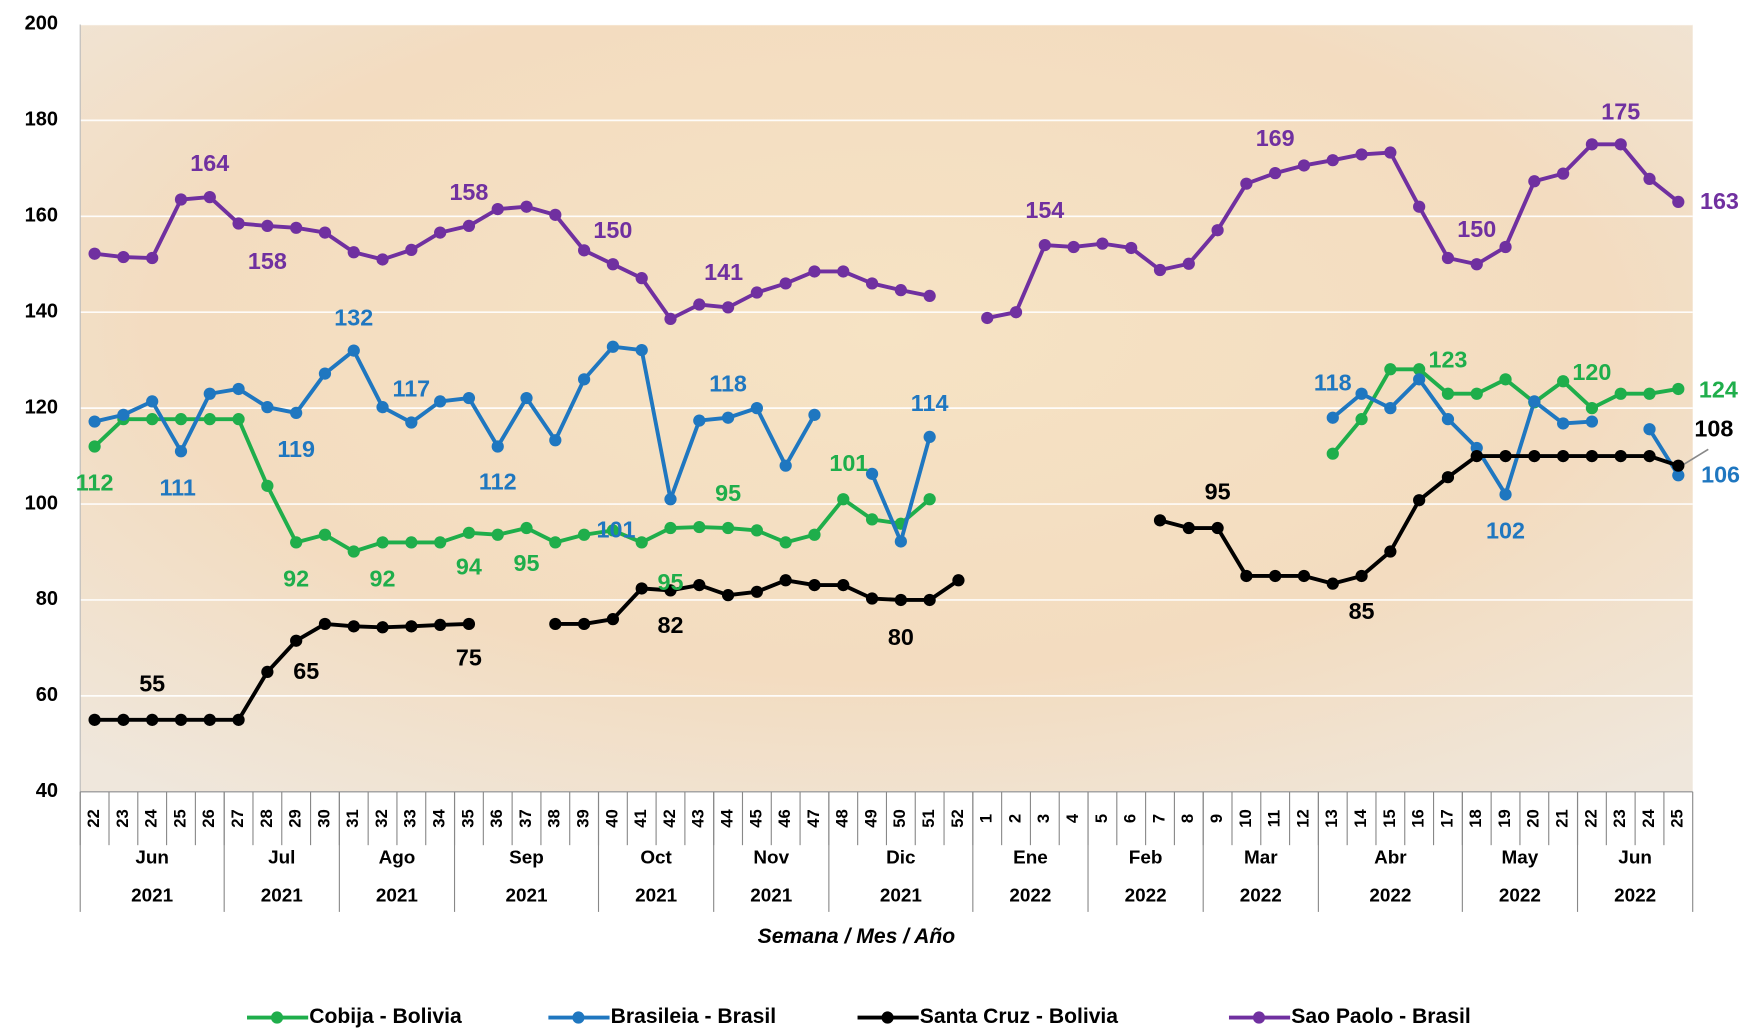 Image resolution: width=1744 pixels, height=1032 pixels. What do you see at coordinates (496, 818) in the screenshot?
I see `x-tick-label: 36` at bounding box center [496, 818].